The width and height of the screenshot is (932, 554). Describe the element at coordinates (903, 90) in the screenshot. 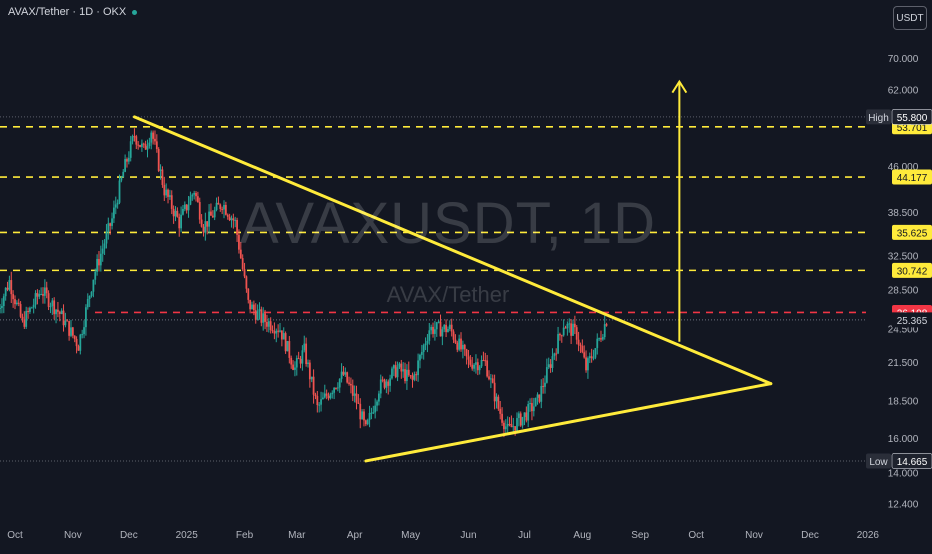

I see `y-tick-label: 62.000` at that location.